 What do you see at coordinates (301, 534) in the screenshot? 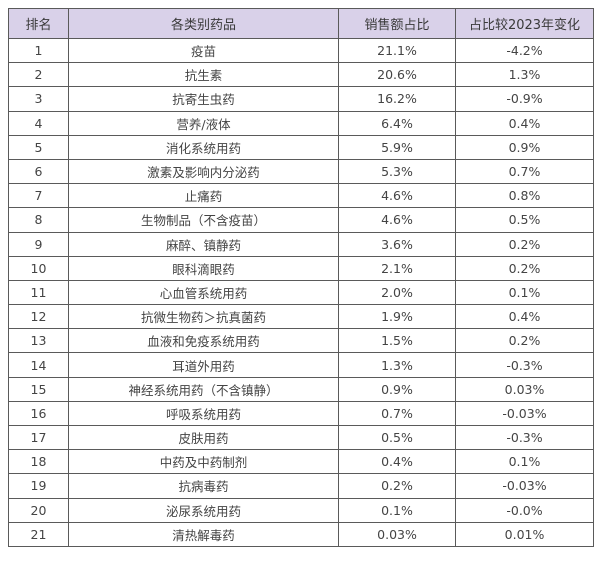
I see `table-row: 21 清热解毒药 0.03% 0.01%` at bounding box center [301, 534].